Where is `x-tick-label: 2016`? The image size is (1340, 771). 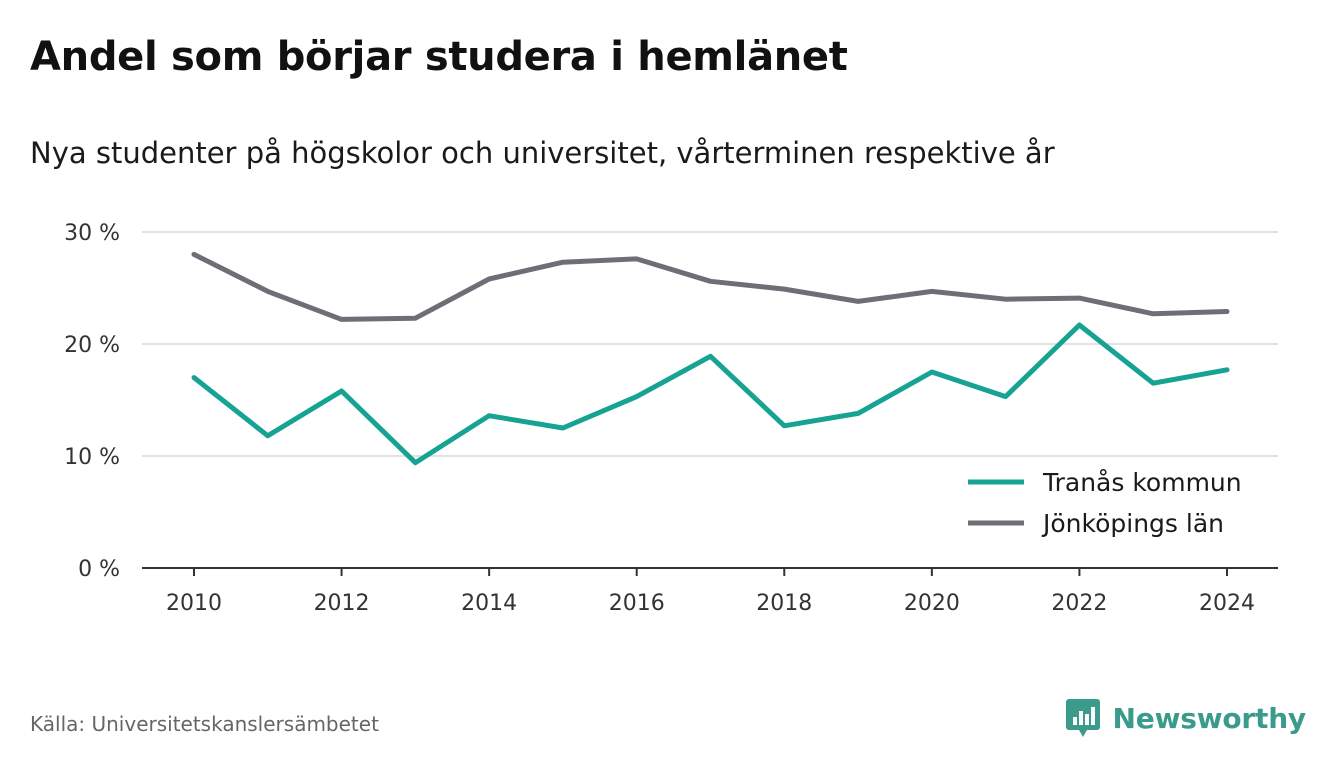 x-tick-label: 2016 is located at coordinates (637, 603).